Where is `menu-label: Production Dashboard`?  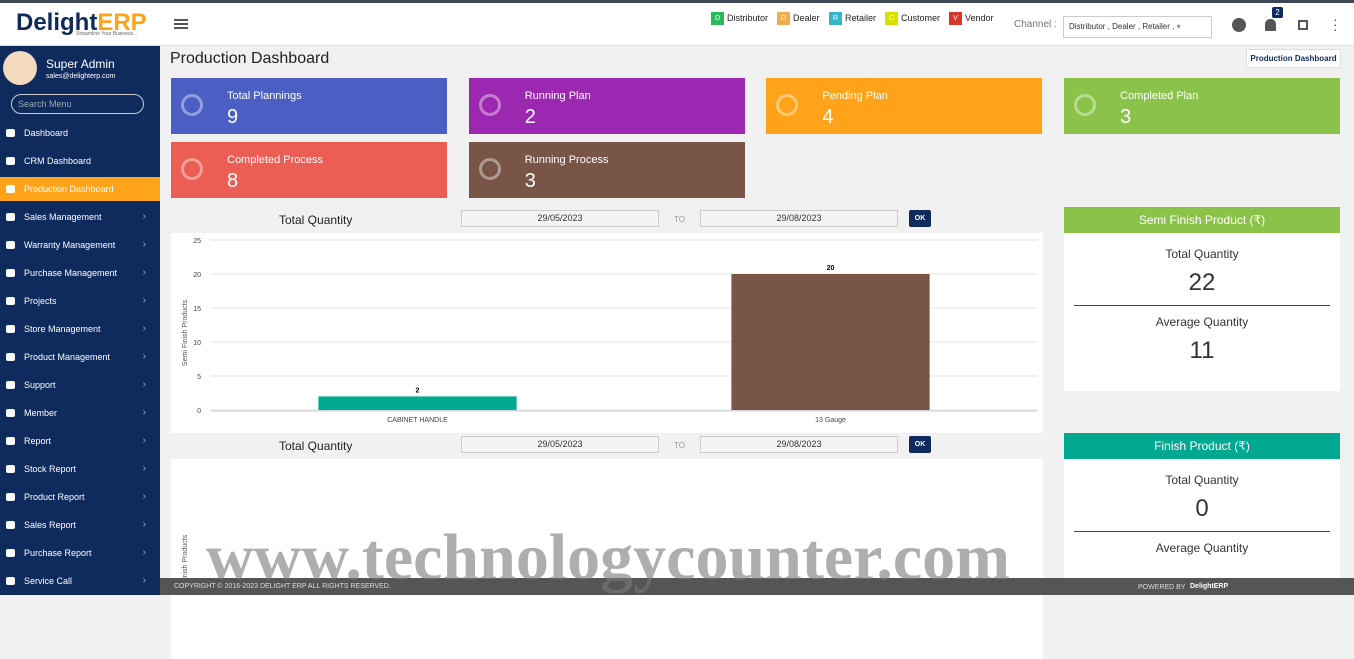 menu-label: Production Dashboard is located at coordinates (69, 189).